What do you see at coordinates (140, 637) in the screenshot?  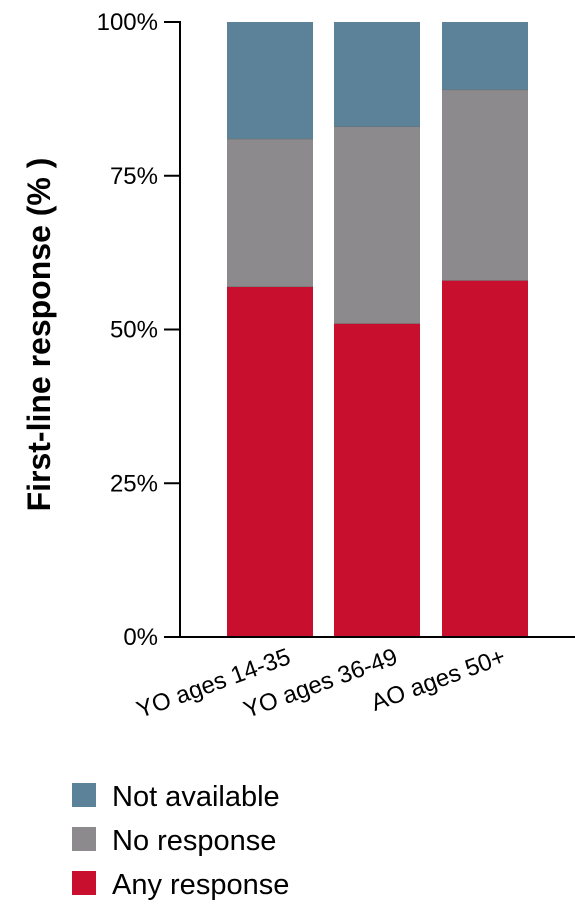 I see `y-tick-label: 0%` at bounding box center [140, 637].